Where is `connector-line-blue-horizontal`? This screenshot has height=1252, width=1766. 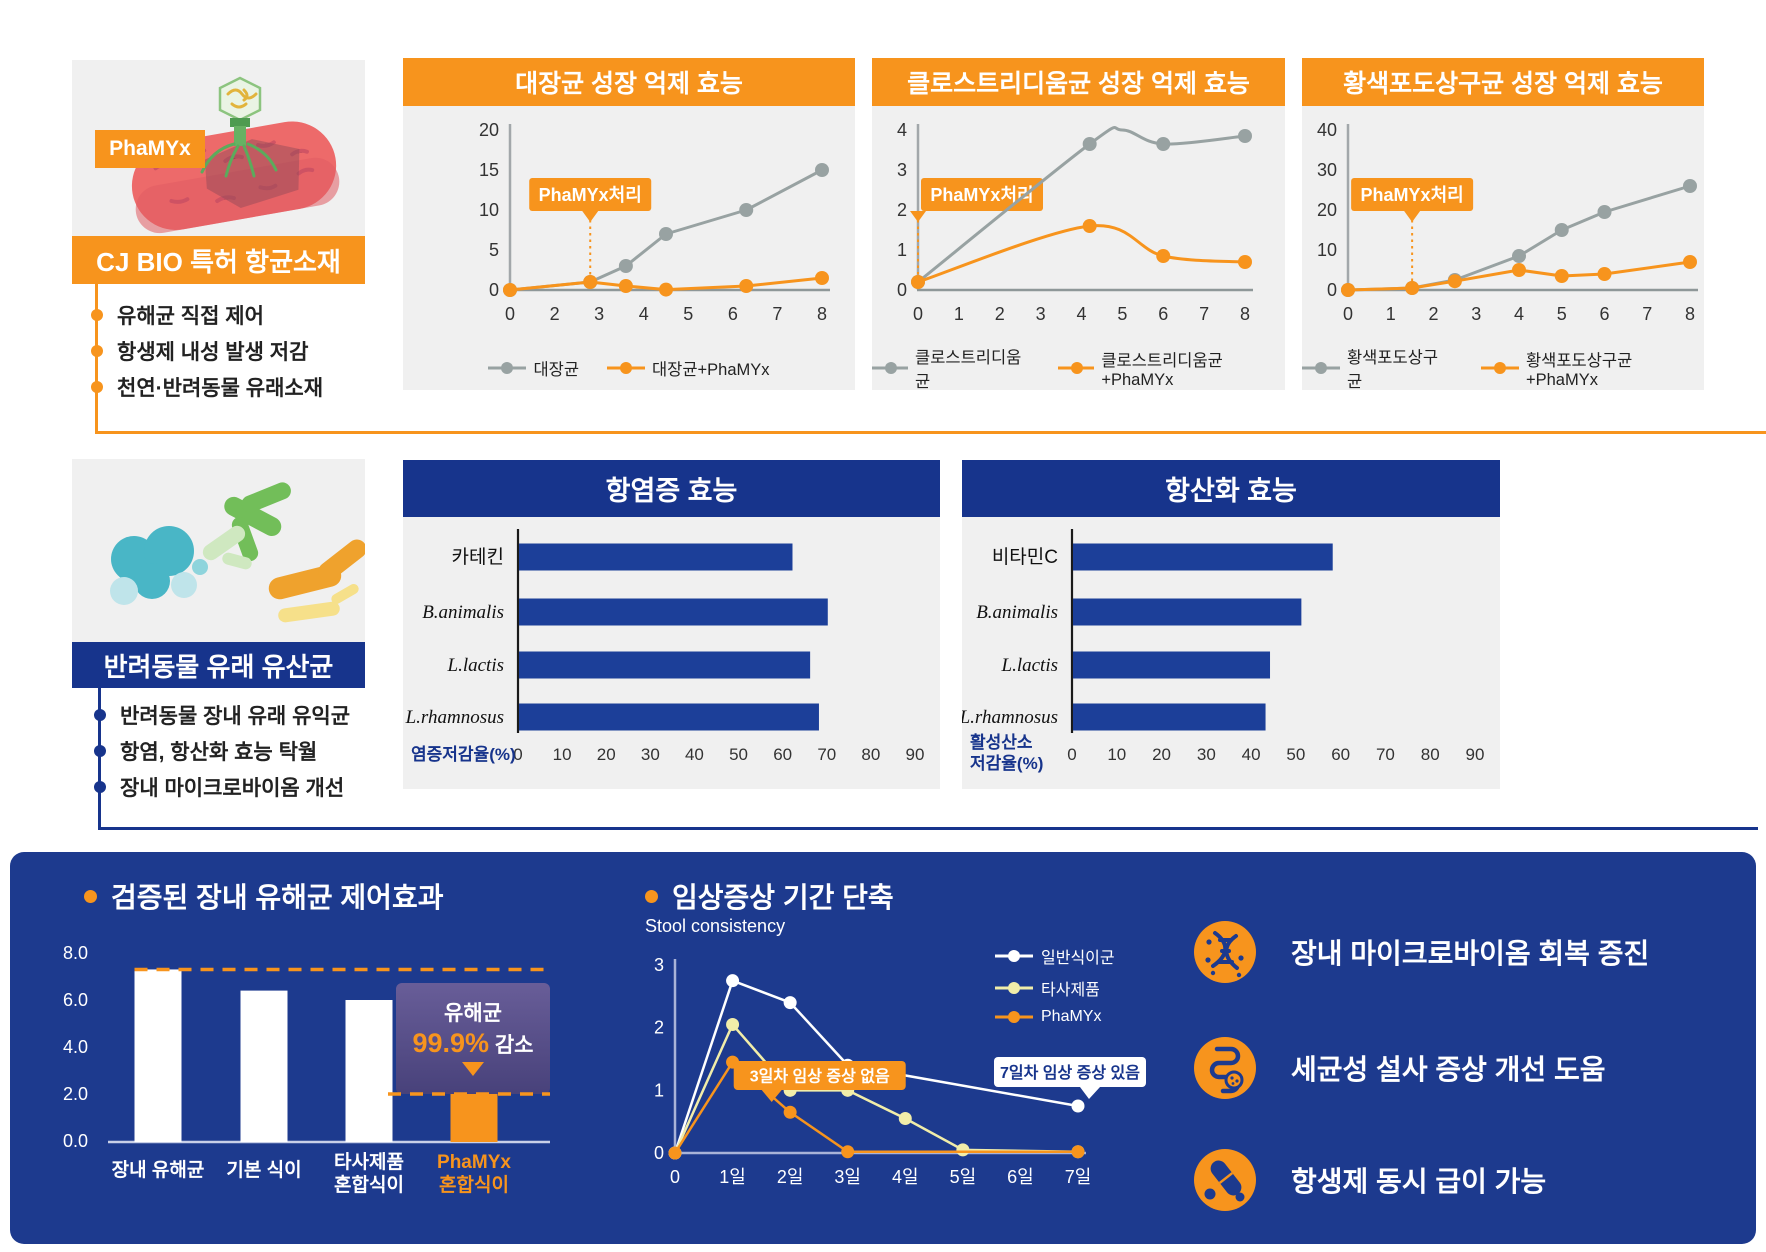
connector-line-blue-horizontal is located at coordinates (928, 828).